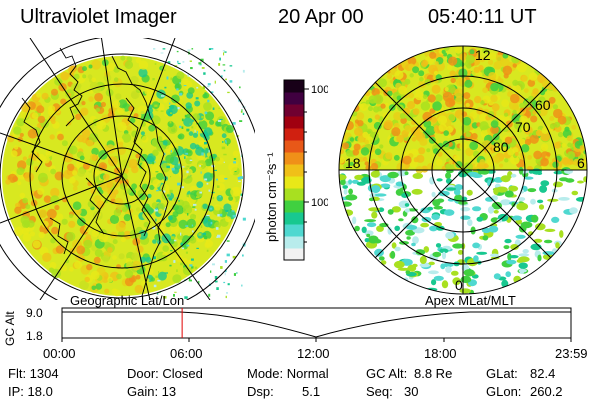 The image size is (600, 400). Describe the element at coordinates (501, 147) in the screenshot. I see `lat-label-80: 80` at that location.